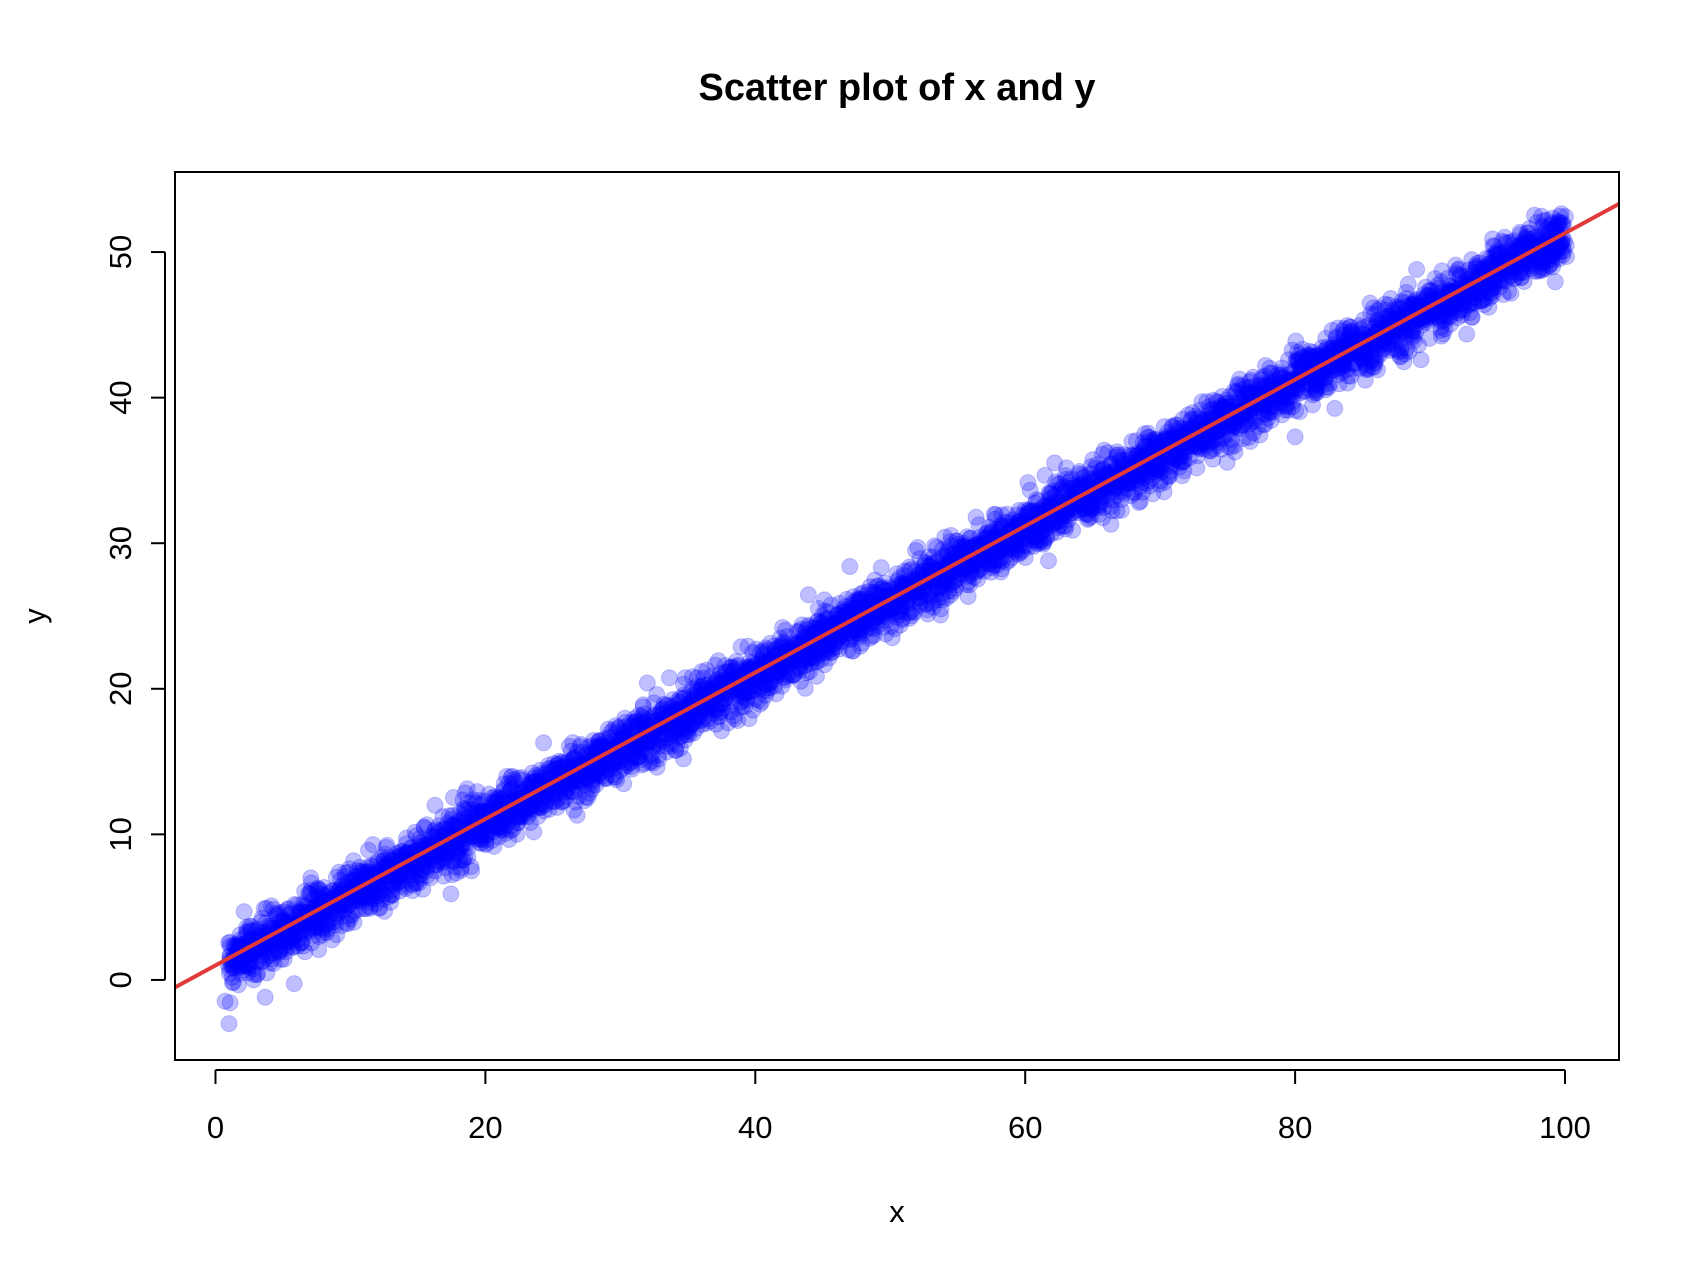  I want to click on chart-title: Scatter plot of x and y, so click(897, 88).